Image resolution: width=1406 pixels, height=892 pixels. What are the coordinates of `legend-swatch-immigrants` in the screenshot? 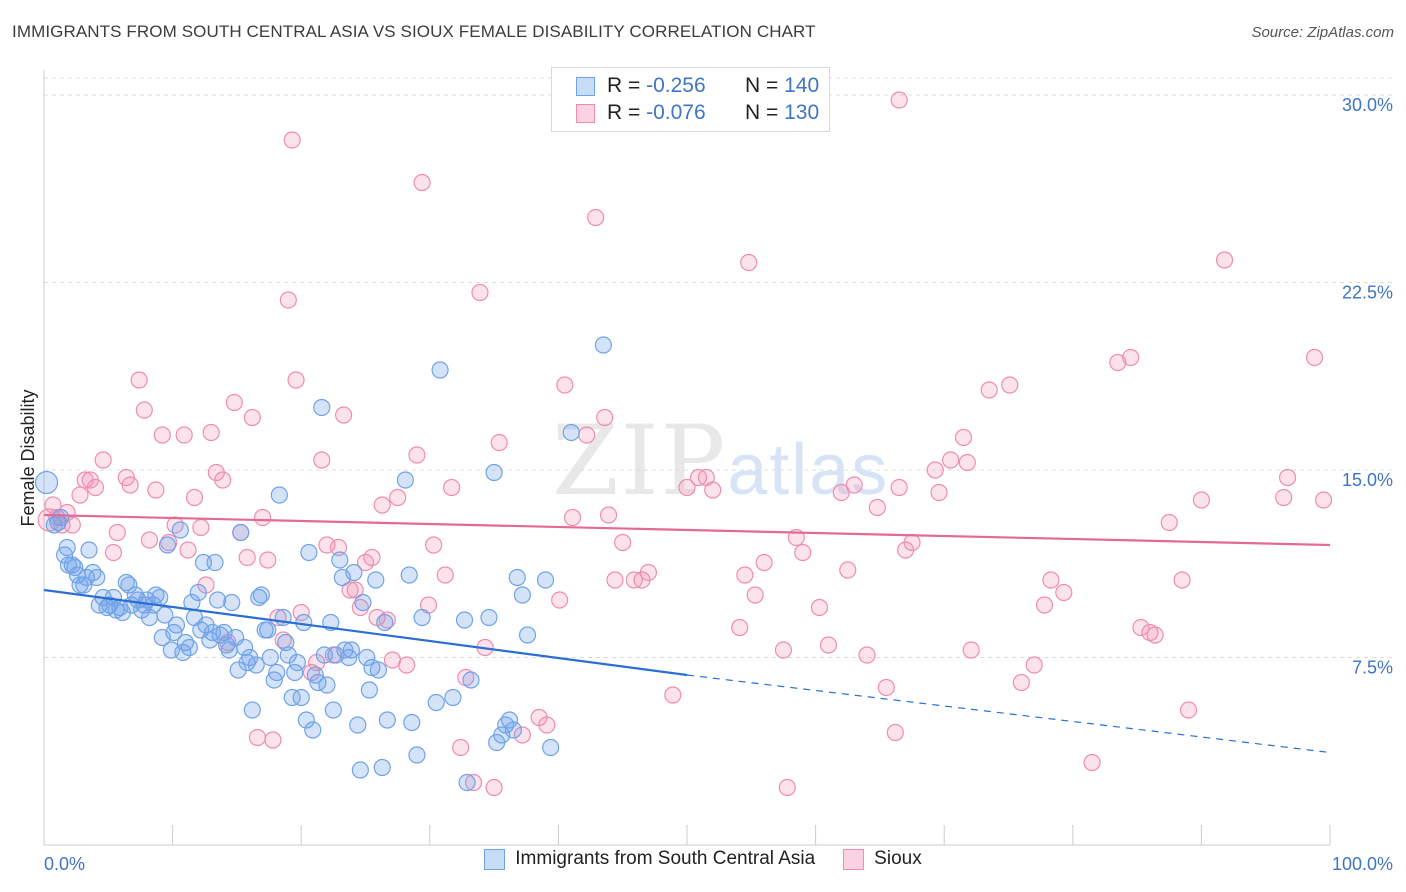 It's located at (495, 859).